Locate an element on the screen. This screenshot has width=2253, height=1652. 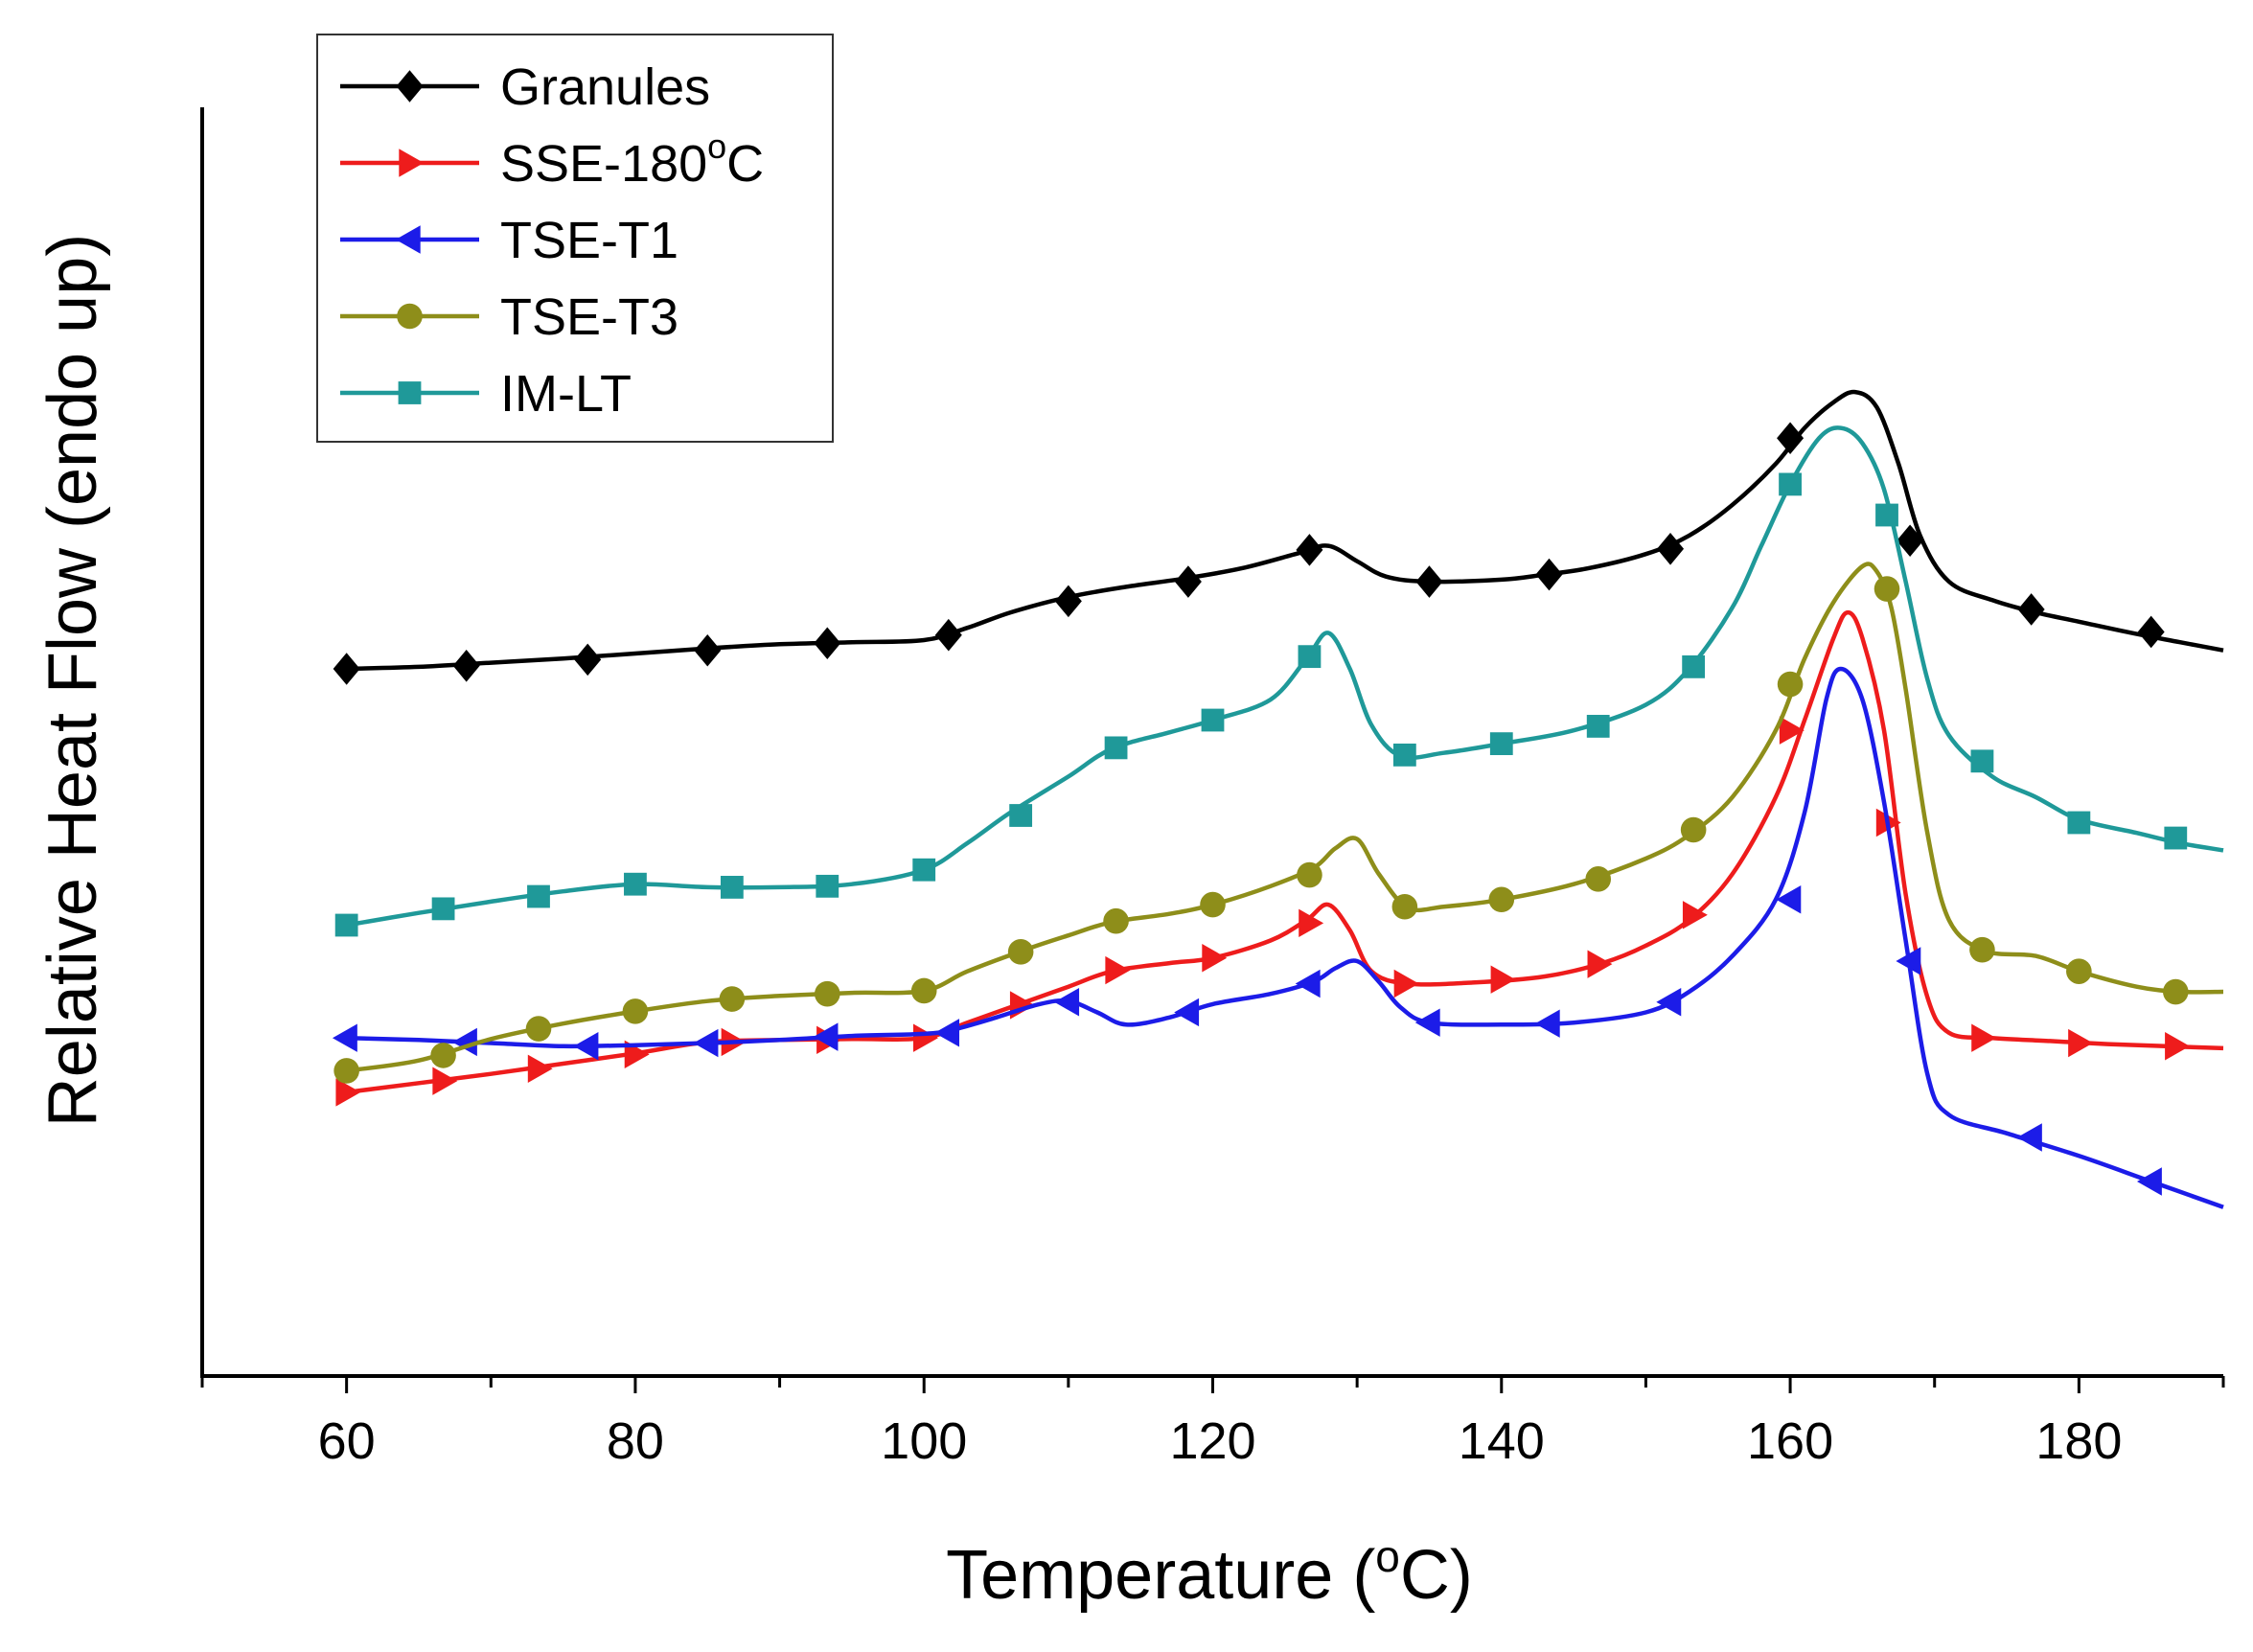
legend-item-tse-t3: TSE-T3 is located at coordinates (509, 317).